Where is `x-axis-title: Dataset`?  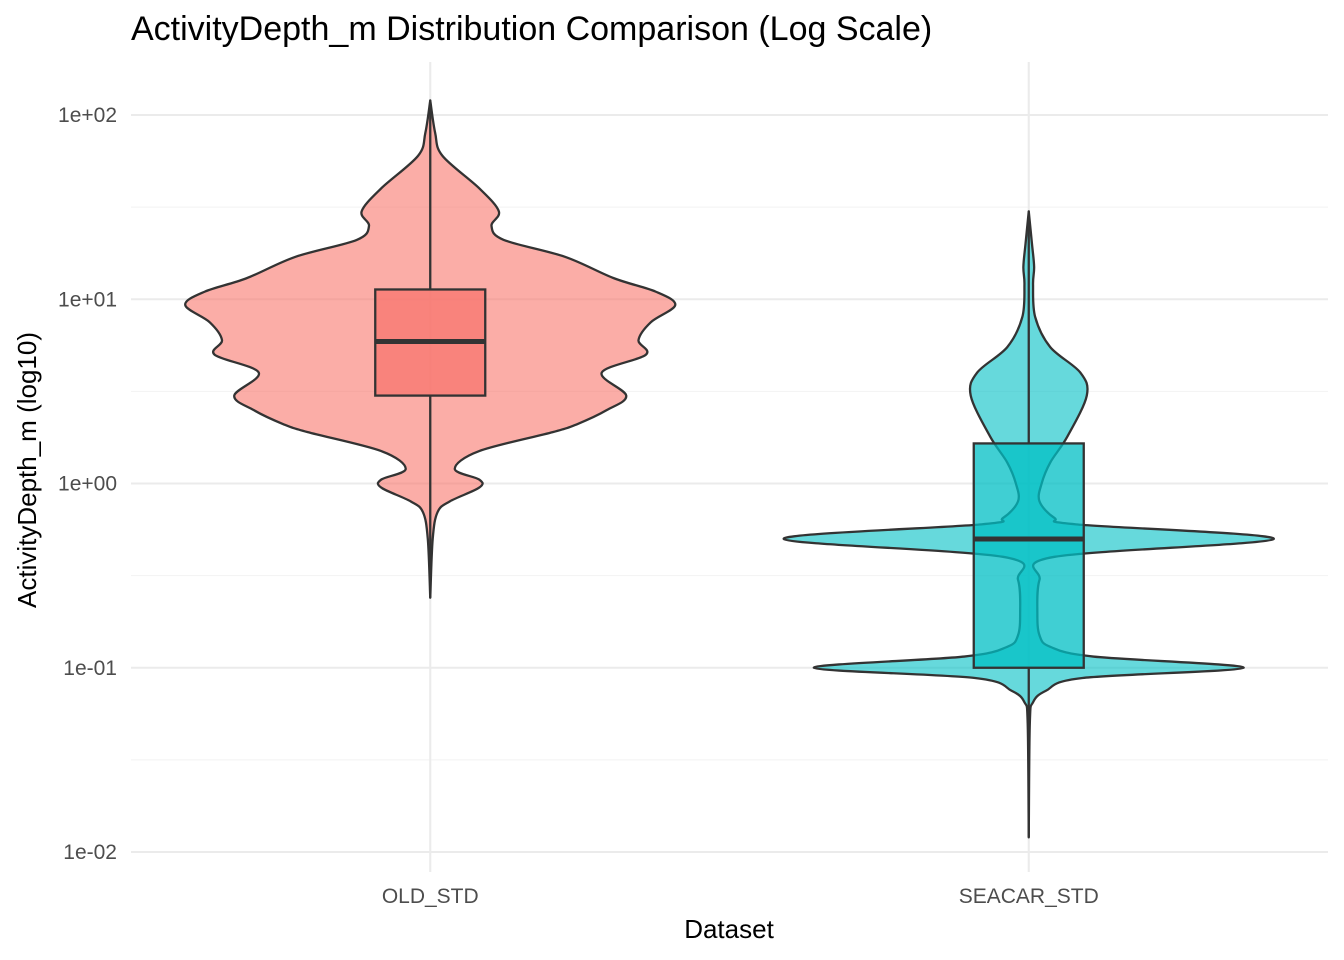 x-axis-title: Dataset is located at coordinates (729, 929).